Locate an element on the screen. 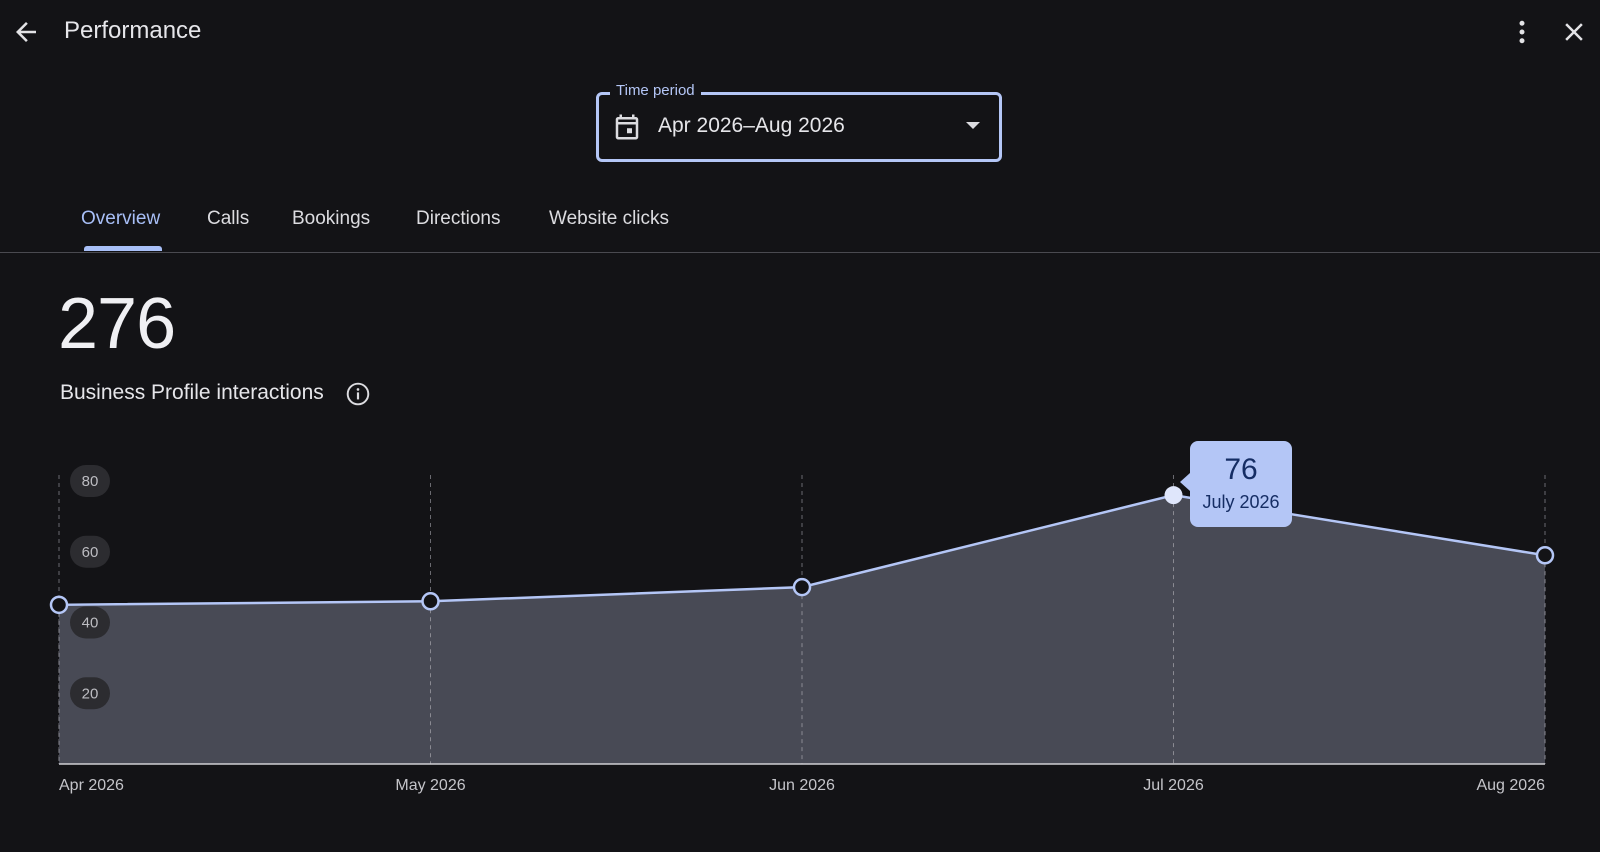 The image size is (1600, 852). tab-directions: Directions is located at coordinates (458, 218).